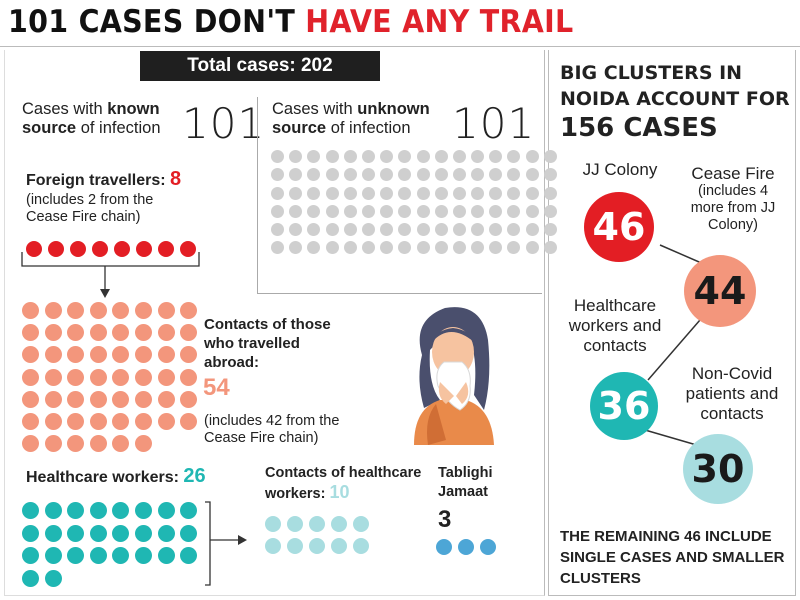 This screenshot has width=800, height=600. I want to click on cluster-value-healthcare: 36, so click(624, 406).